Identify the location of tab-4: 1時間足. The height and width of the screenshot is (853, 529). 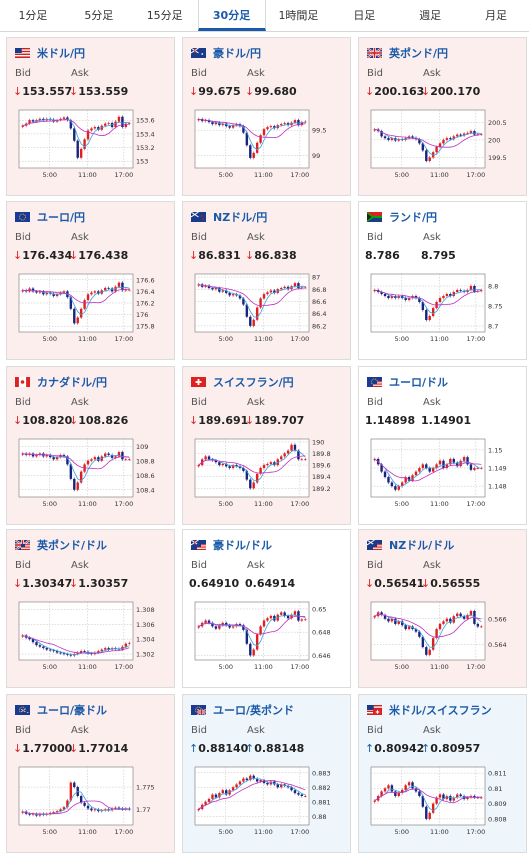
(298, 15).